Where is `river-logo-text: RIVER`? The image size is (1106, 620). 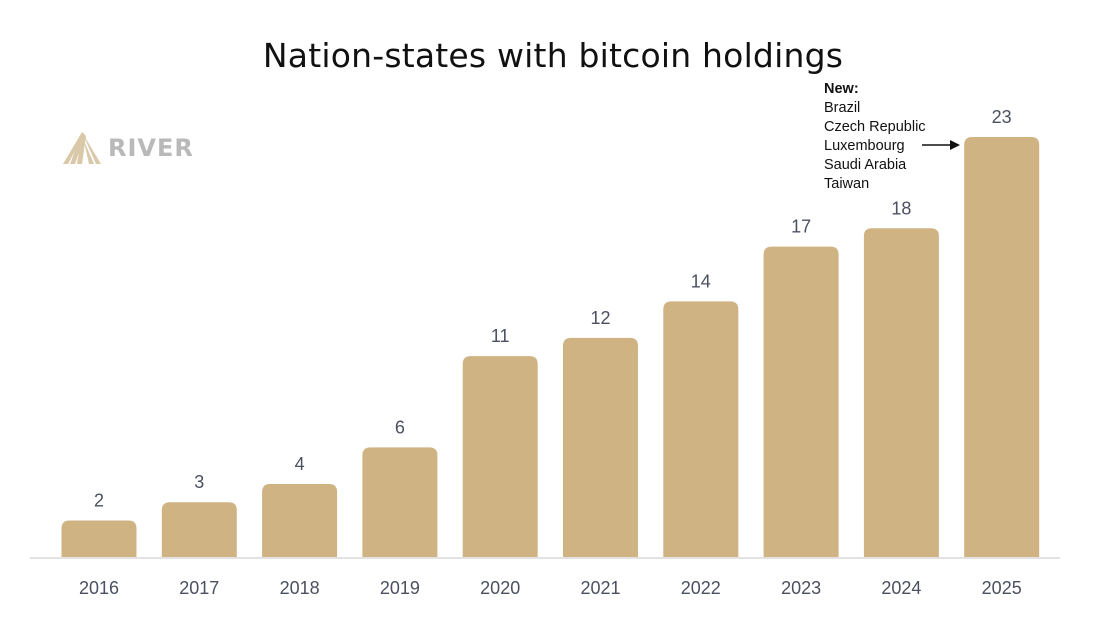 river-logo-text: RIVER is located at coordinates (151, 148).